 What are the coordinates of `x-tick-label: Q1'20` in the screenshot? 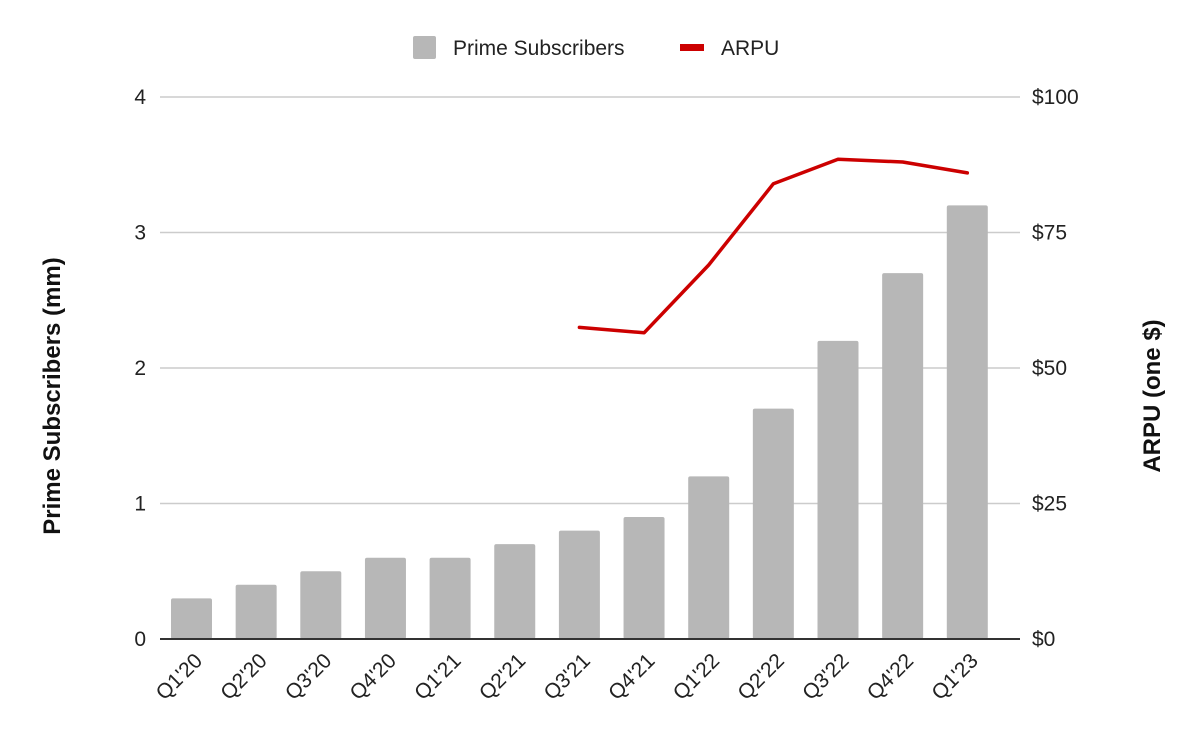 It's located at (179, 676).